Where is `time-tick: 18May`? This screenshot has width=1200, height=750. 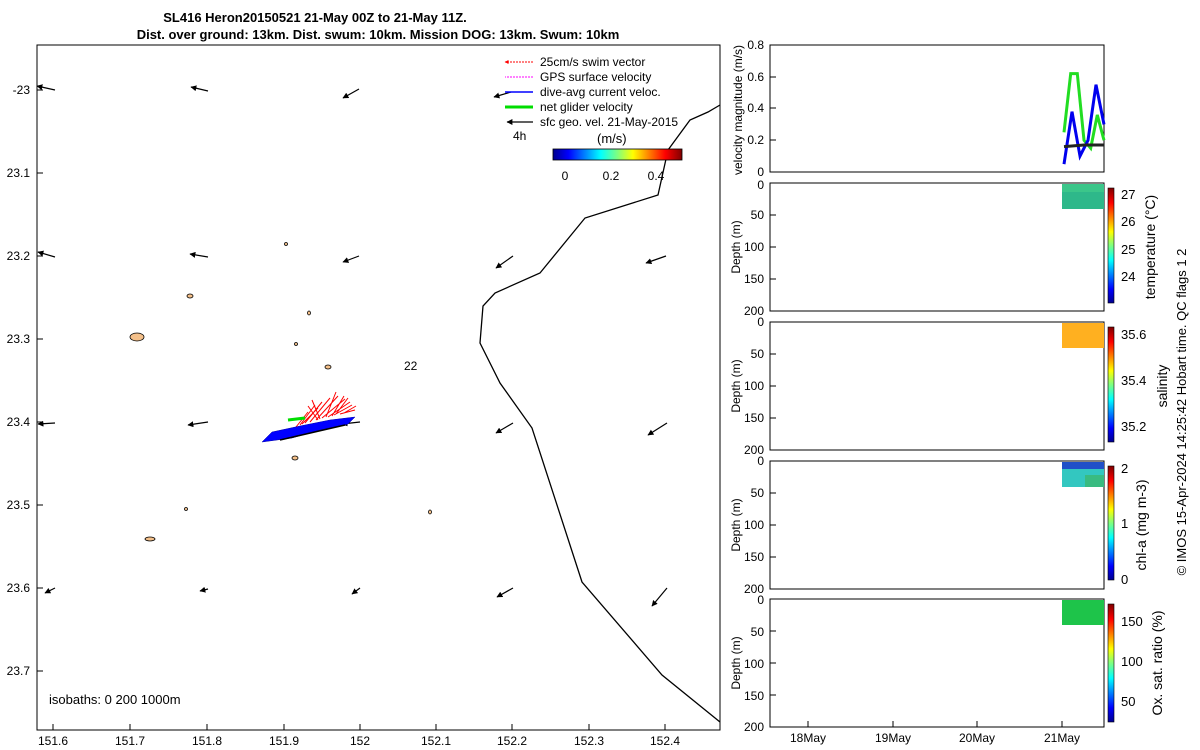
time-tick: 18May is located at coordinates (808, 738).